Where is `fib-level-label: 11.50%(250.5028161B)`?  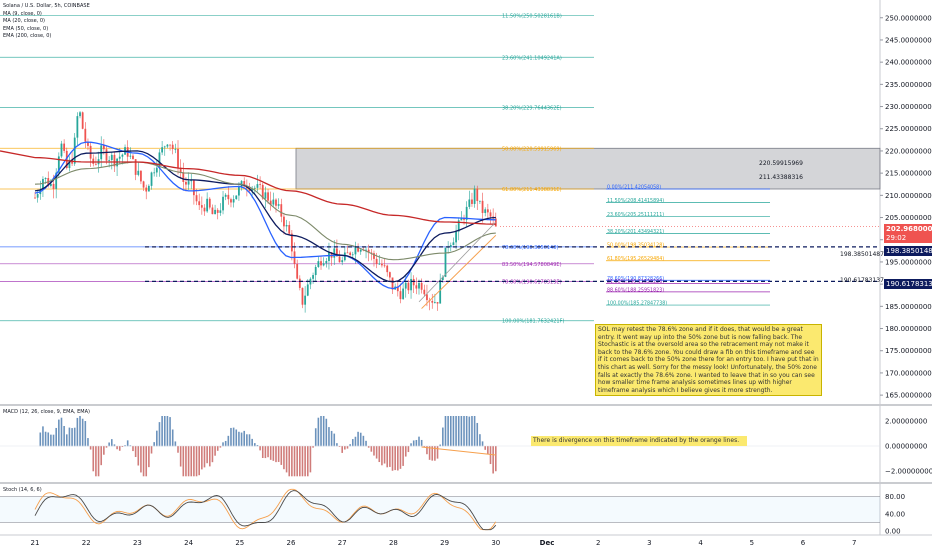
fib-level-label: 11.50%(250.5028161B) is located at coordinates (532, 17).